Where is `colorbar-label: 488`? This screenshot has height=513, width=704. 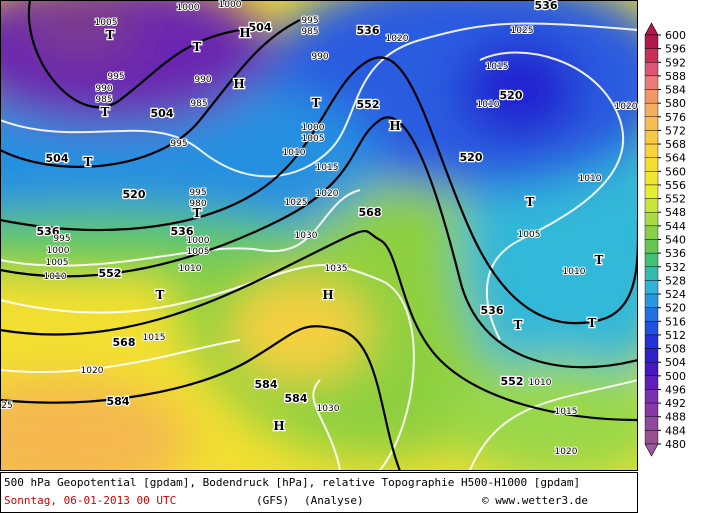
colorbar-label: 488 is located at coordinates (675, 417).